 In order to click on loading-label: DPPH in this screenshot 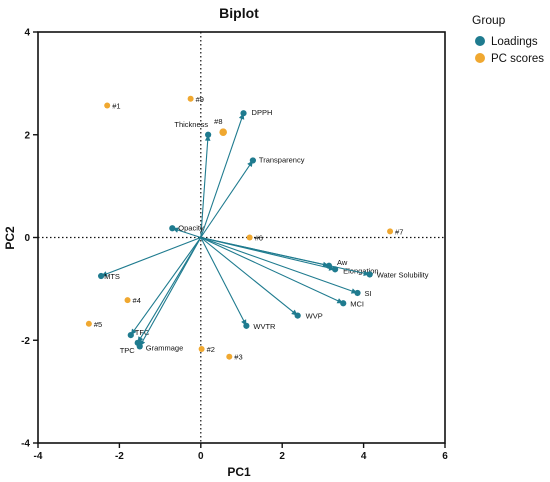, I will do `click(262, 112)`.